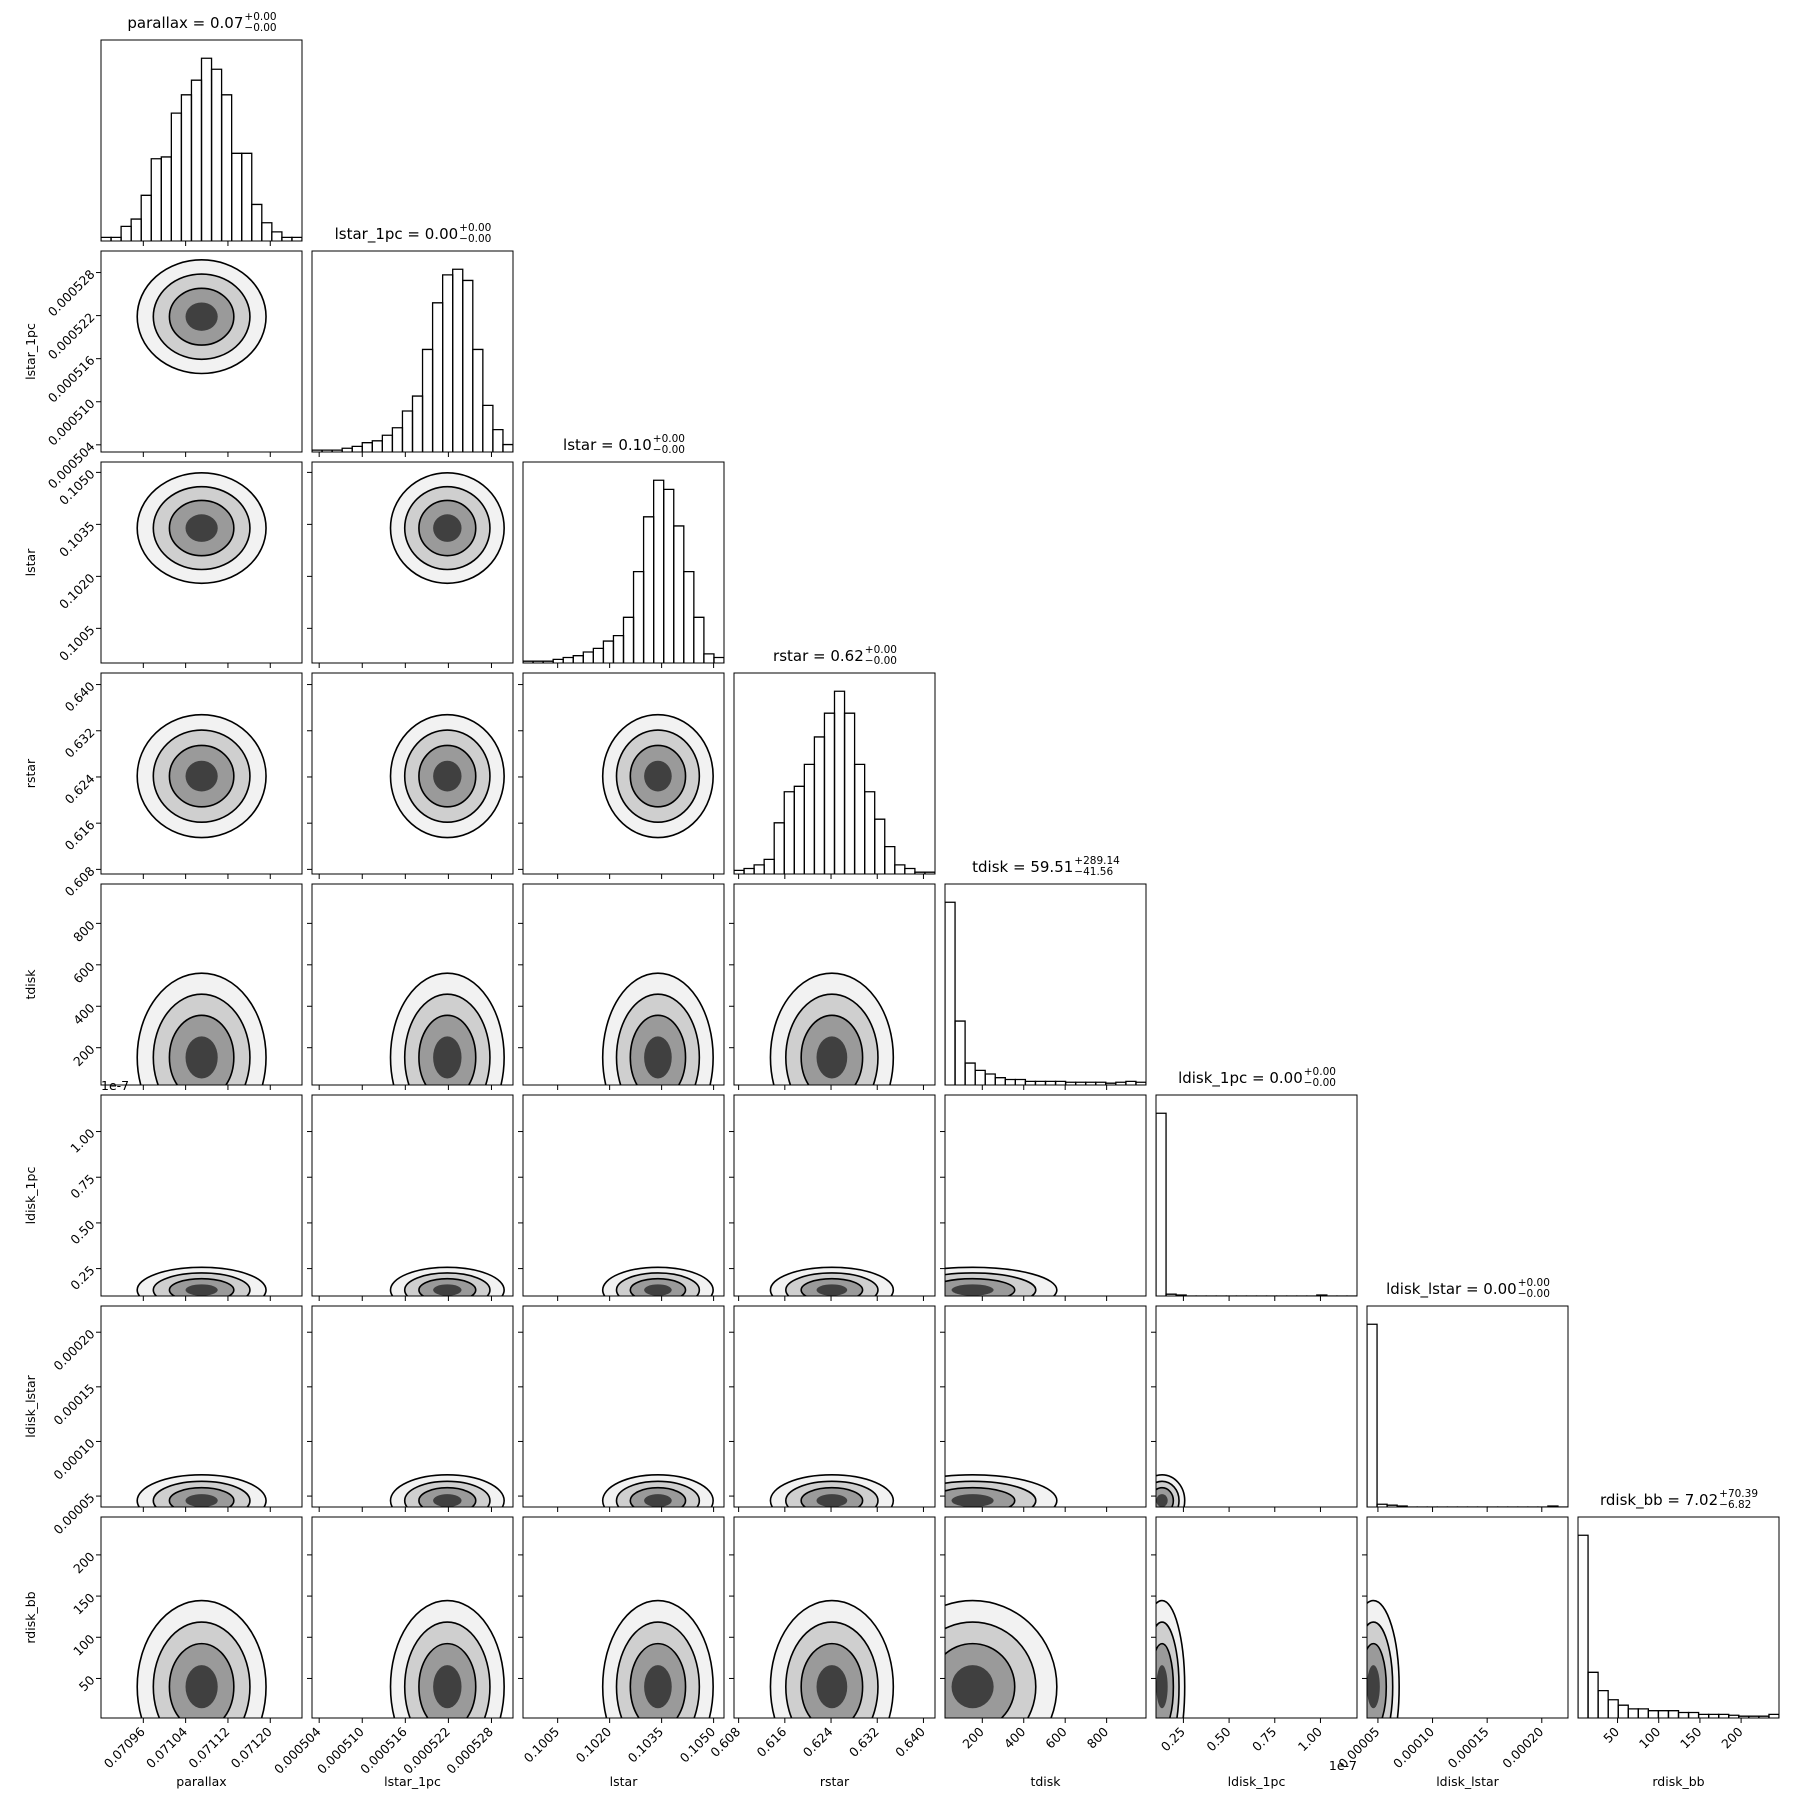 This screenshot has width=1809, height=1809. I want to click on panel-title: rstar = 0.62, so click(818, 656).